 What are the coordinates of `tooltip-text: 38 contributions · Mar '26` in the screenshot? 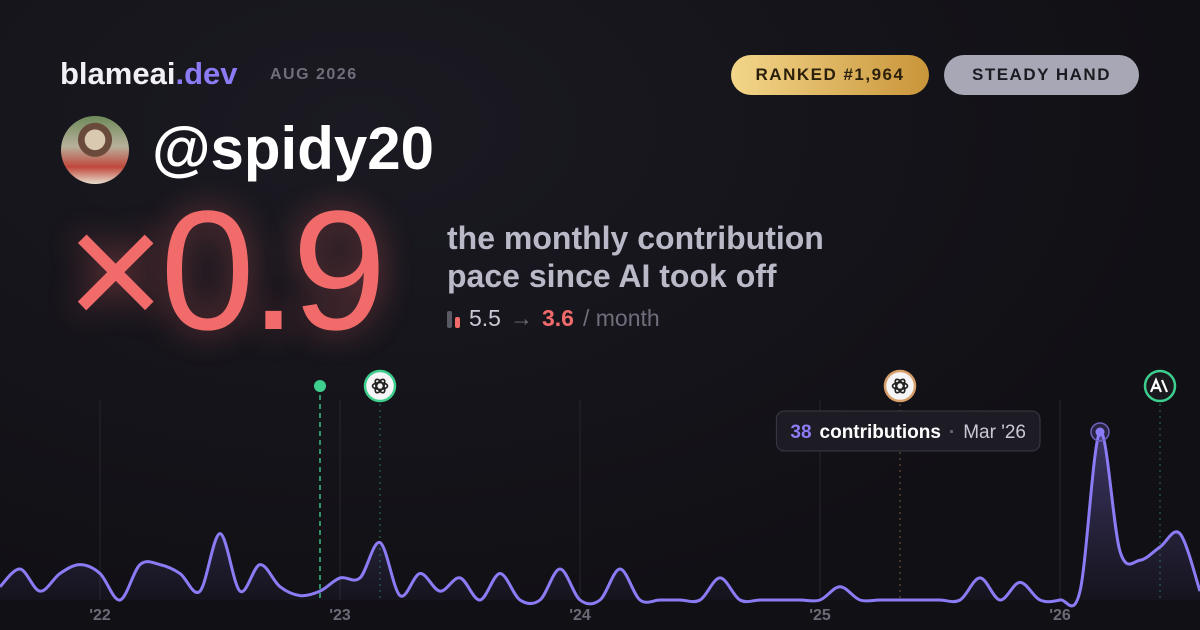 It's located at (908, 432).